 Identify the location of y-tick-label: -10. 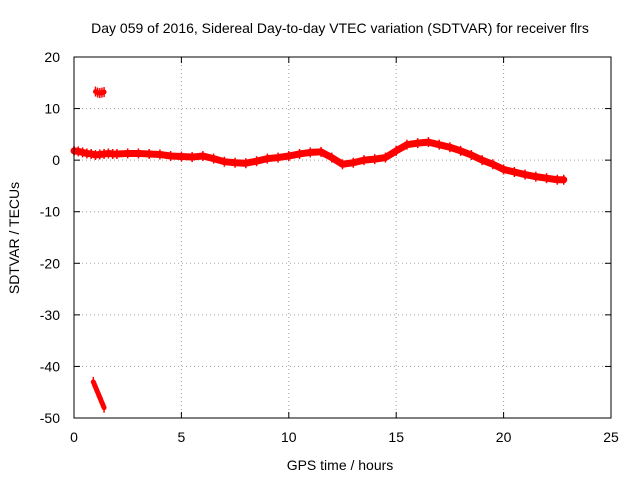
(50, 212).